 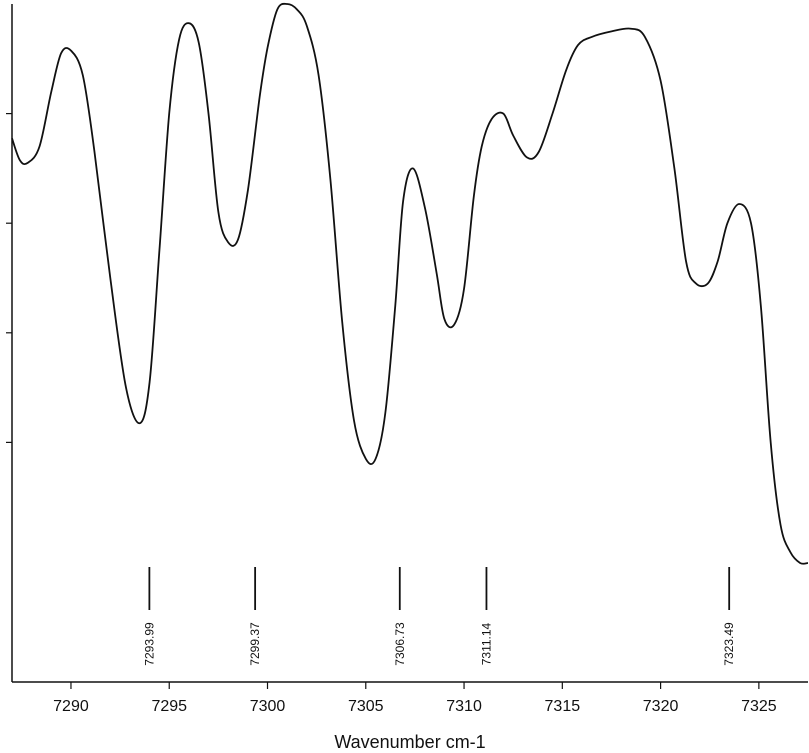 I want to click on x-axis-tick-labels: 7290 7295 7300 7305 7310 7315 7320 7325, so click(x=415, y=706).